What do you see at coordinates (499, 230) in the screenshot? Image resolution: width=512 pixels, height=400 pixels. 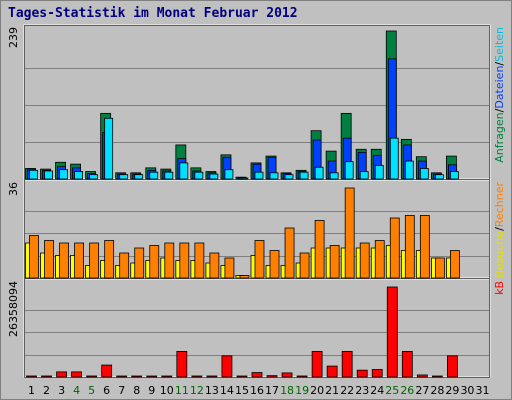 I see `middle-legend: Besuche/Rechner` at bounding box center [499, 230].